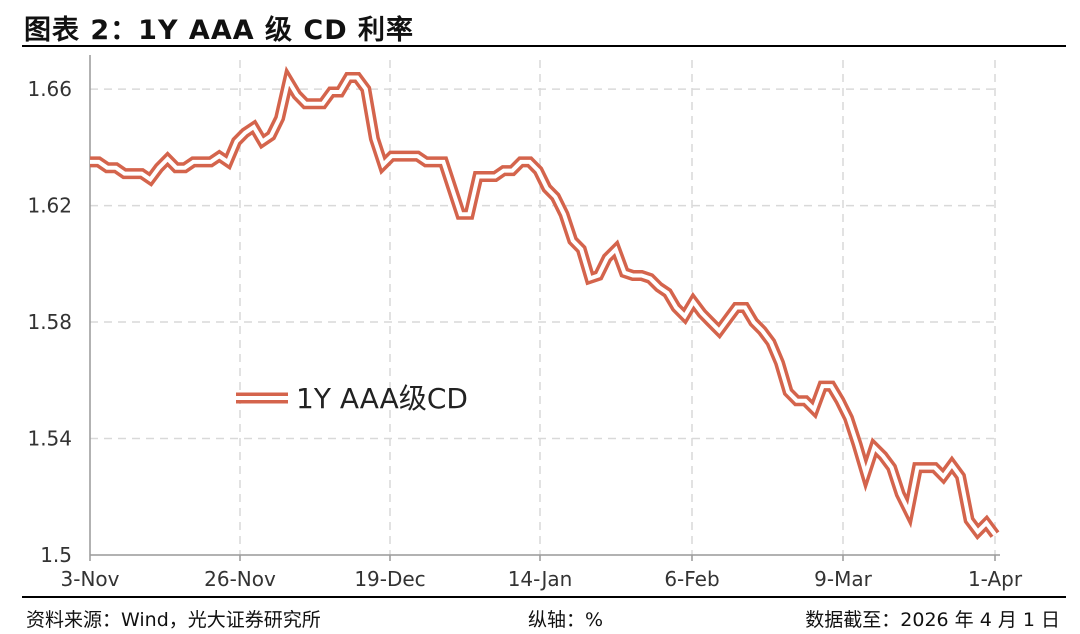 This screenshot has width=1080, height=634. Describe the element at coordinates (49, 89) in the screenshot. I see `y-tick-label: 1.66` at that location.